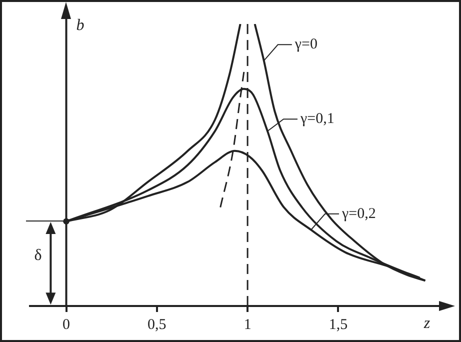 The height and width of the screenshot is (342, 461). What do you see at coordinates (38, 255) in the screenshot?
I see `annotation: δ` at bounding box center [38, 255].